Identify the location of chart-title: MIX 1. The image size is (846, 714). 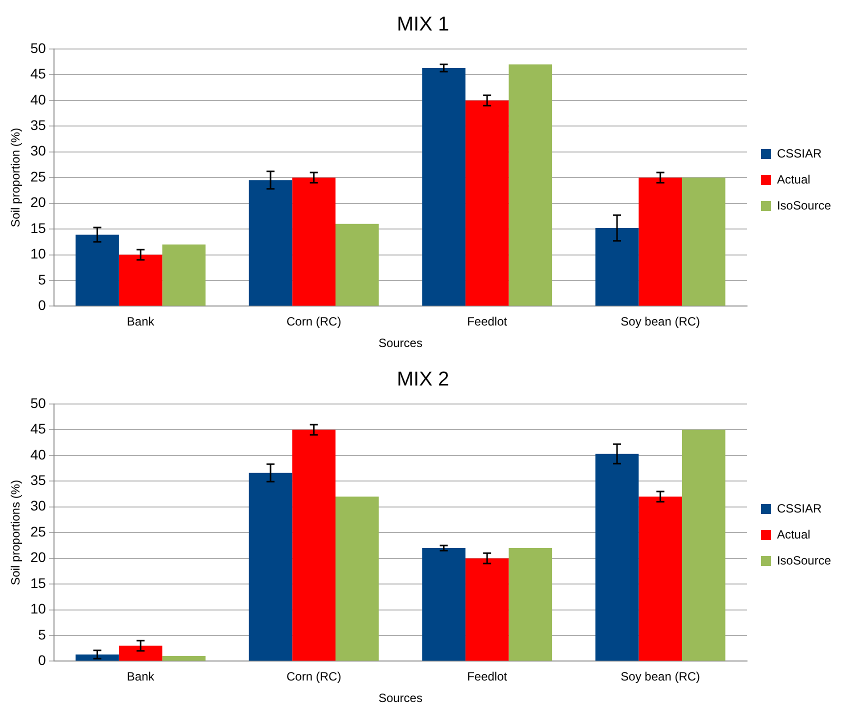
(423, 25).